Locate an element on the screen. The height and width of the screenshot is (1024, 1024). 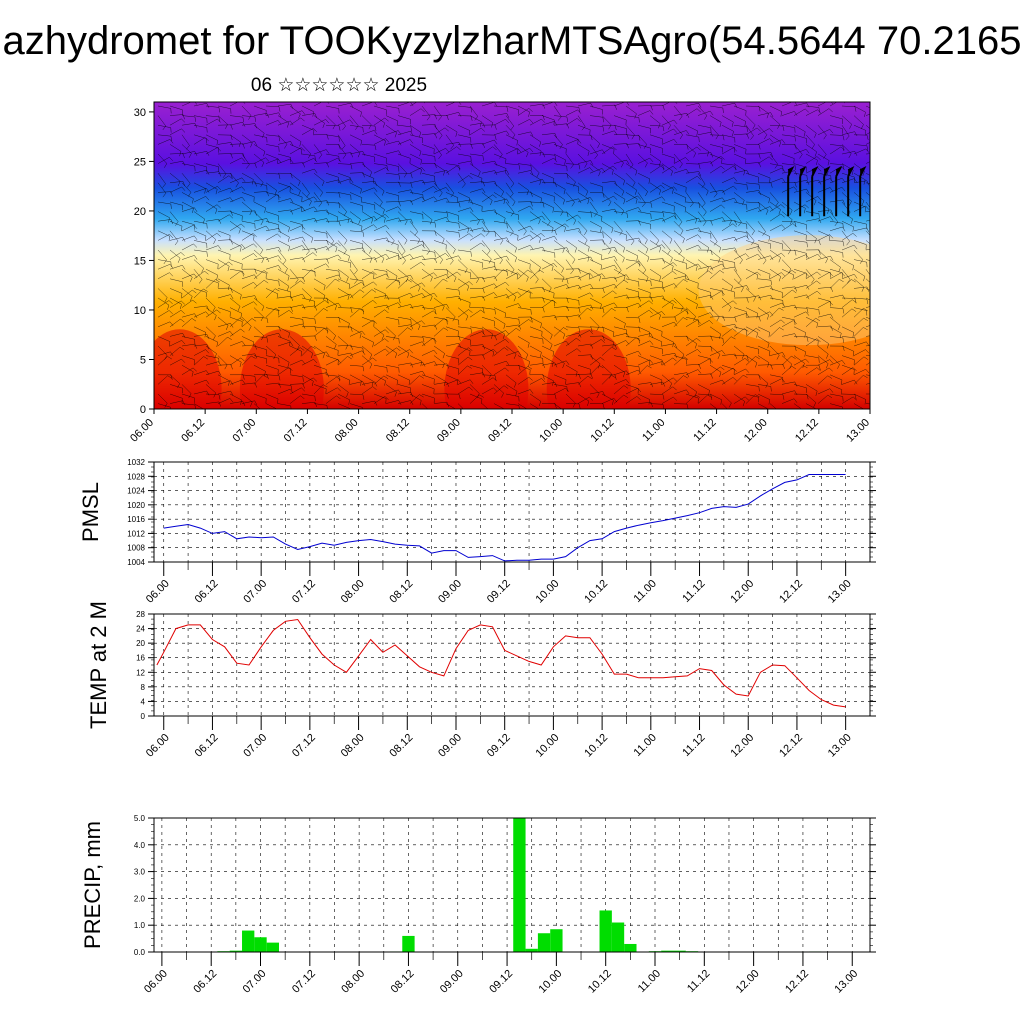
precip-bar is located at coordinates (408, 943).